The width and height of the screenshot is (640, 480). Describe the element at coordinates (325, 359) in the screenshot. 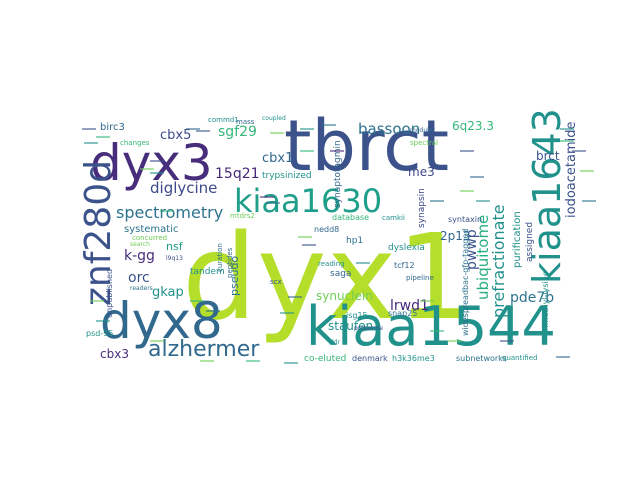

I see `word-co-eluted: co-eluted` at that location.